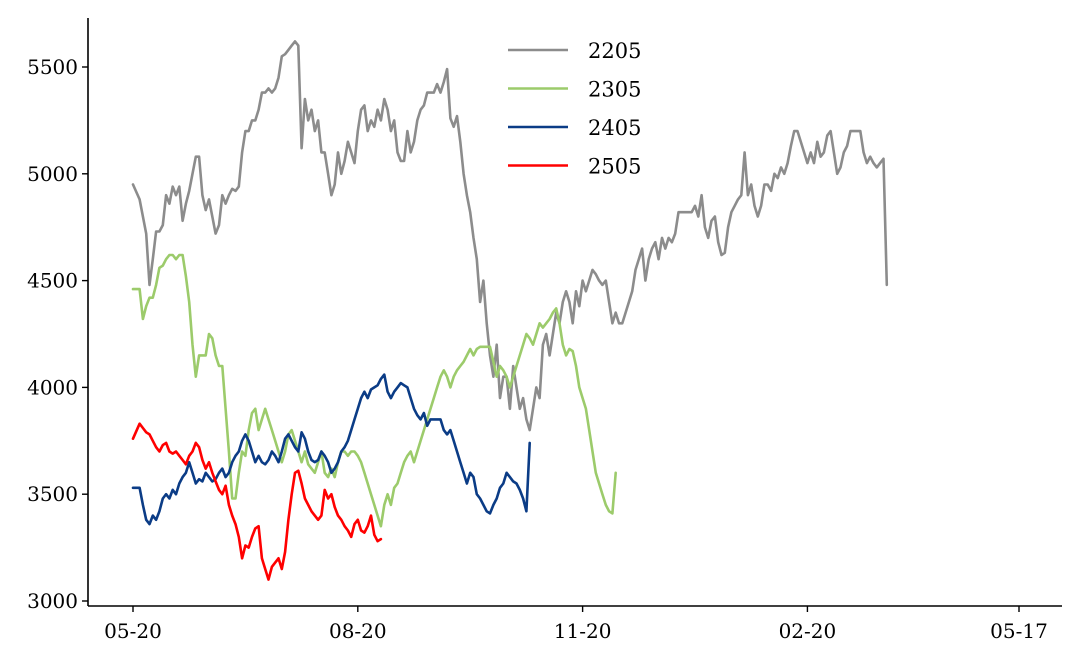 This screenshot has height=665, width=1080. I want to click on y-tick-label: 3500, so click(52, 494).